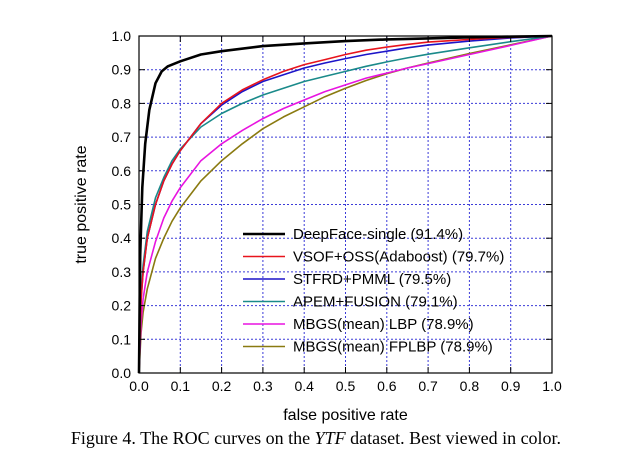 This screenshot has height=468, width=632. What do you see at coordinates (122, 171) in the screenshot?
I see `y-tick-label: 0.6` at bounding box center [122, 171].